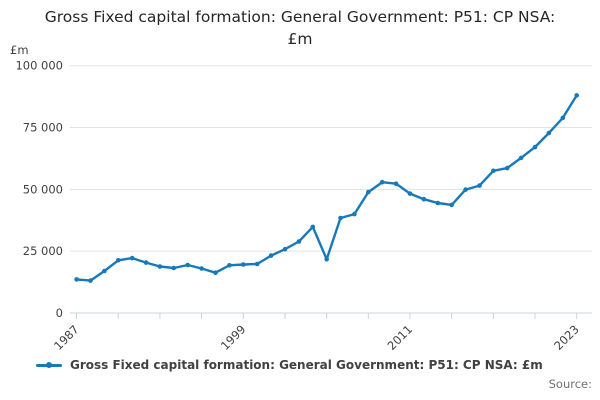  What do you see at coordinates (59, 313) in the screenshot?
I see `y-tick-label: 0` at bounding box center [59, 313].